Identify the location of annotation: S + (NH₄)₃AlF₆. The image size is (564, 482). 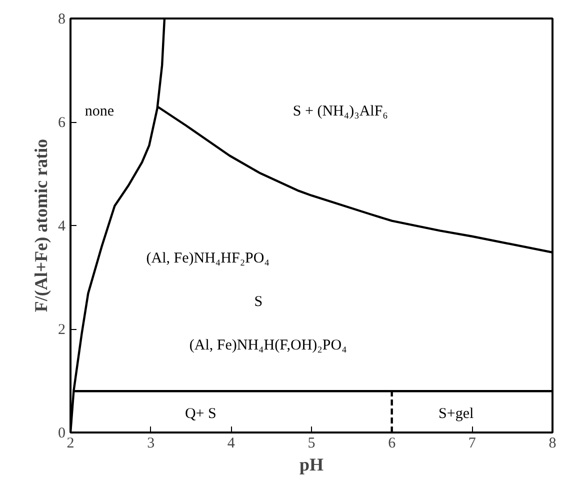
(340, 112).